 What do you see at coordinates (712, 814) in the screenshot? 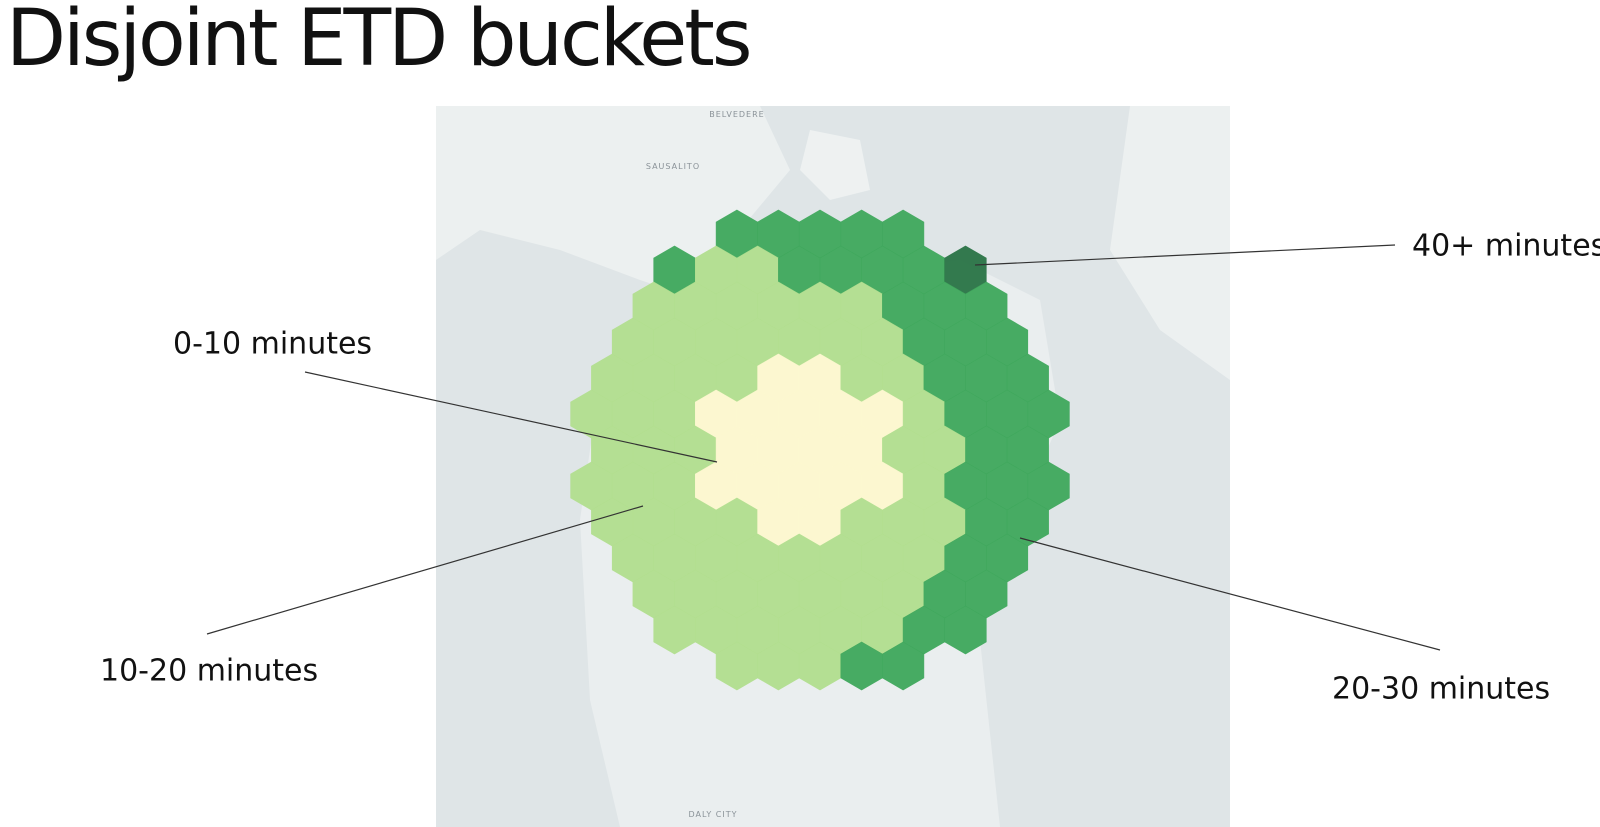
I see `place-label: DALY CITY` at bounding box center [712, 814].